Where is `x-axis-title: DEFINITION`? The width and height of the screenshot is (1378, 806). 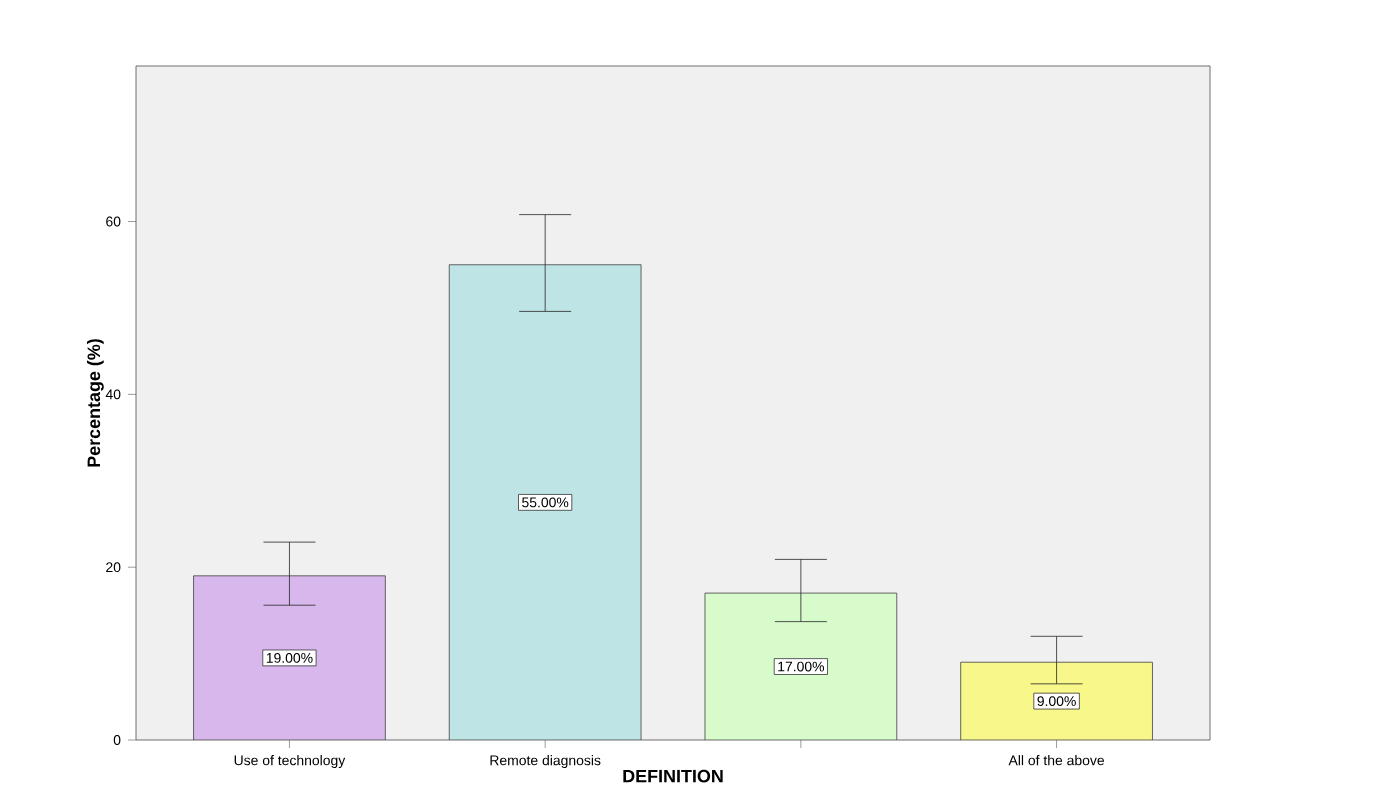 x-axis-title: DEFINITION is located at coordinates (673, 776).